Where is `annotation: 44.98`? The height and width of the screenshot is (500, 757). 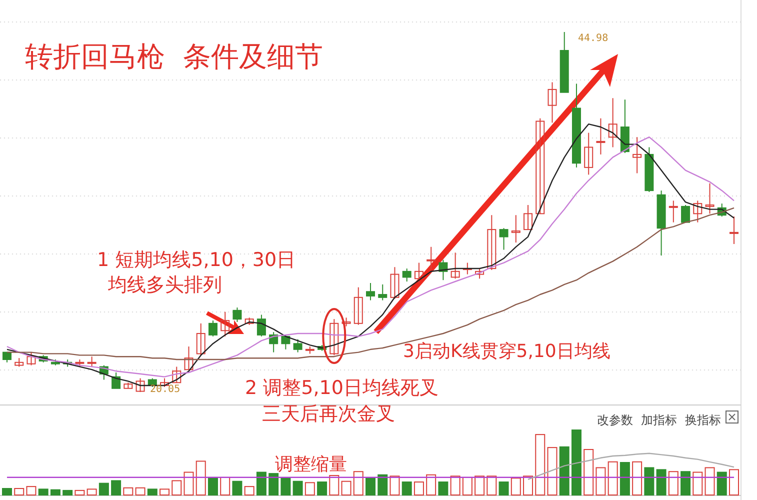
annotation: 44.98 is located at coordinates (593, 38).